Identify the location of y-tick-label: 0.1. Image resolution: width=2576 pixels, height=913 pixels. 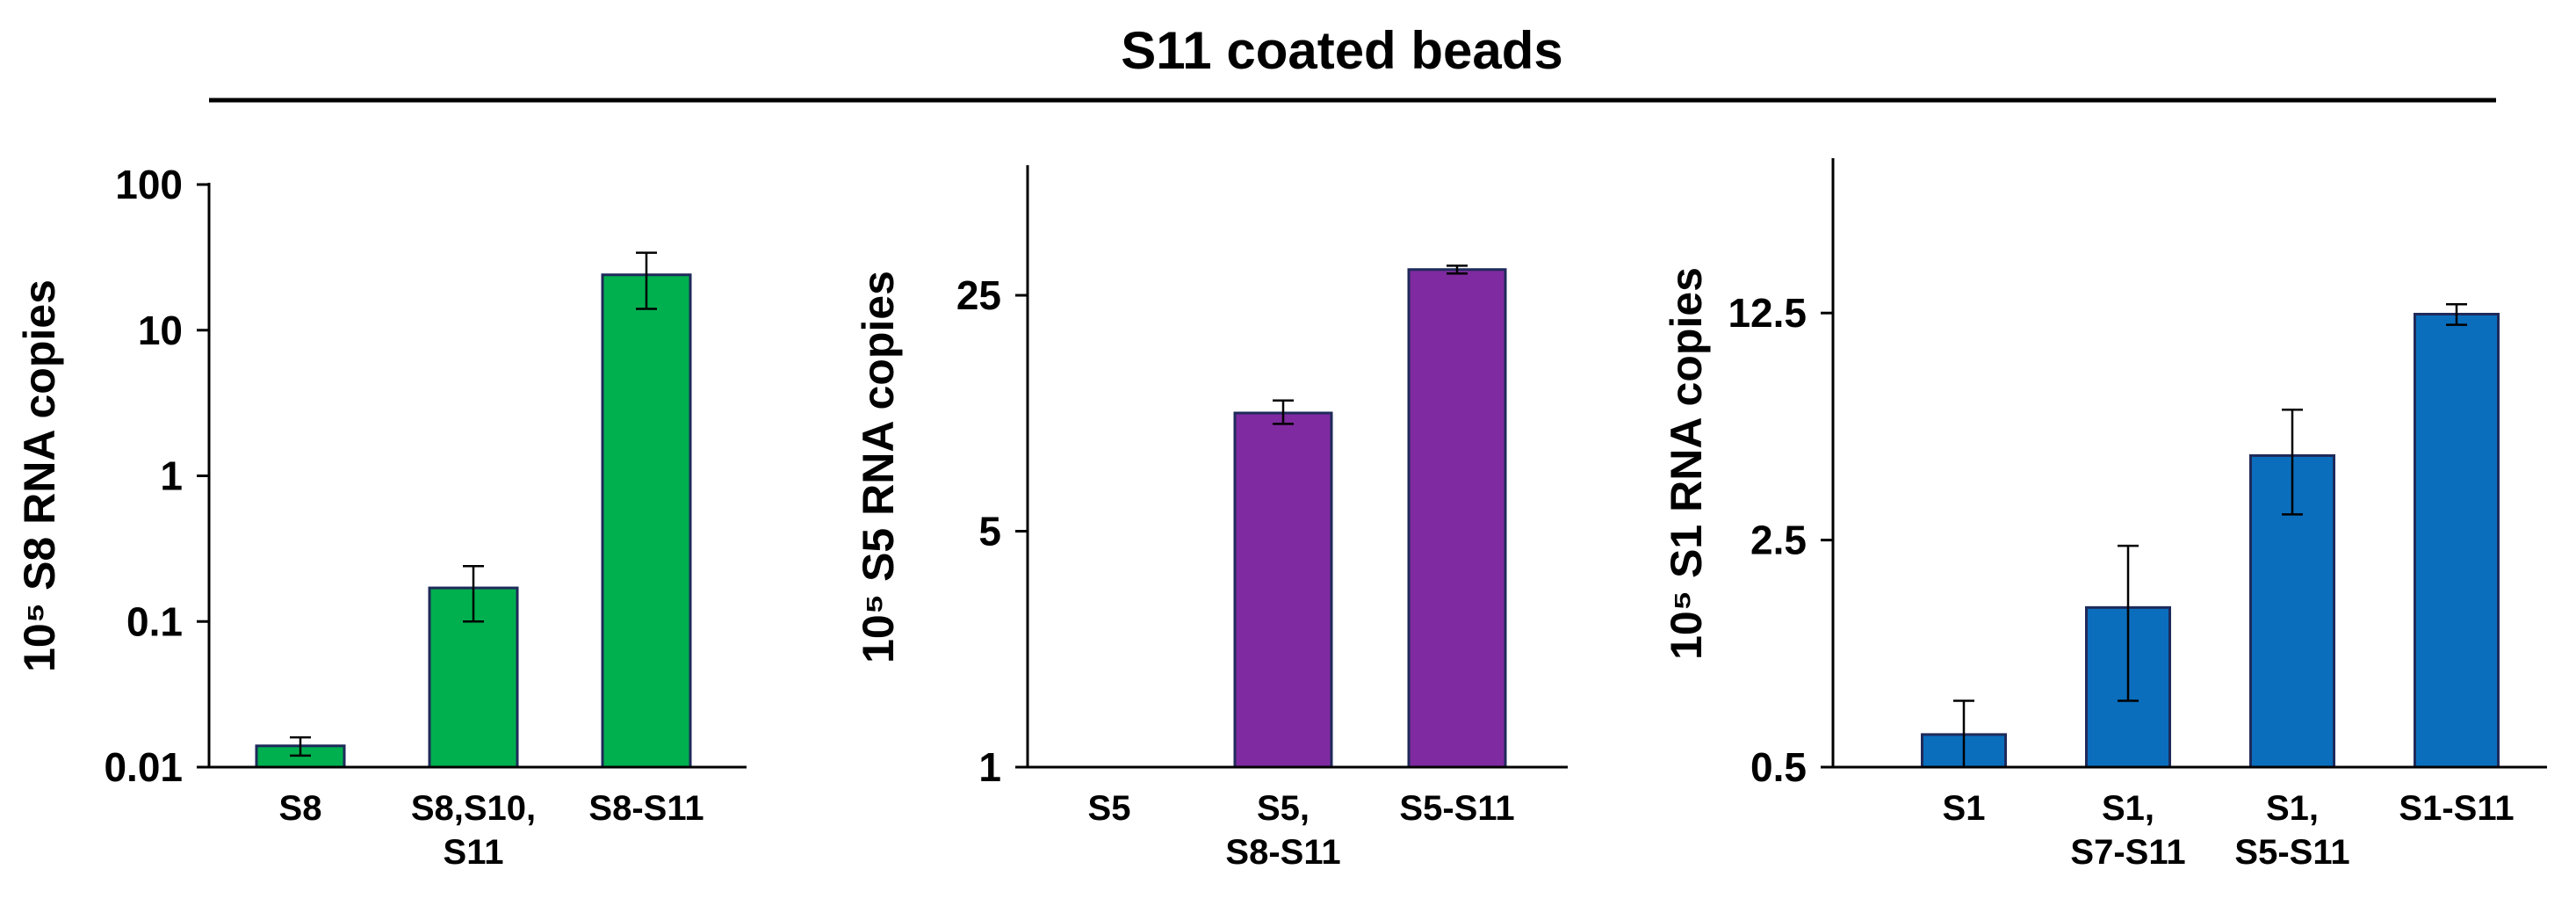
(154, 621).